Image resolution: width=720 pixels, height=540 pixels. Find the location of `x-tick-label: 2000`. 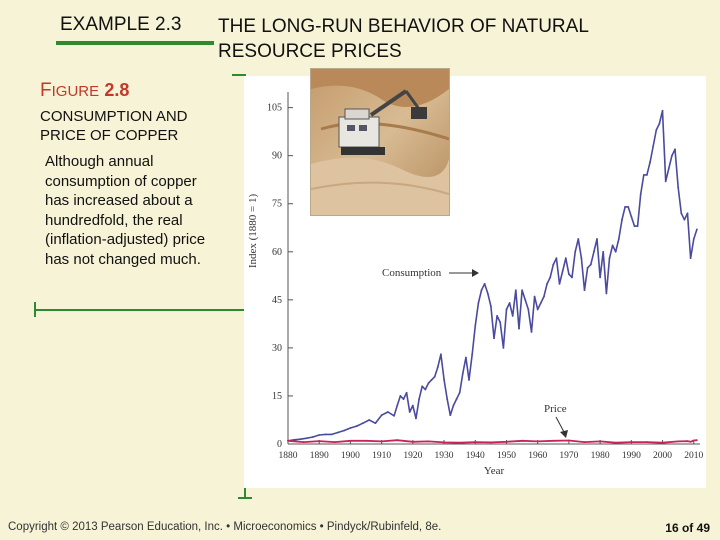

x-tick-label: 2000 is located at coordinates (662, 456).